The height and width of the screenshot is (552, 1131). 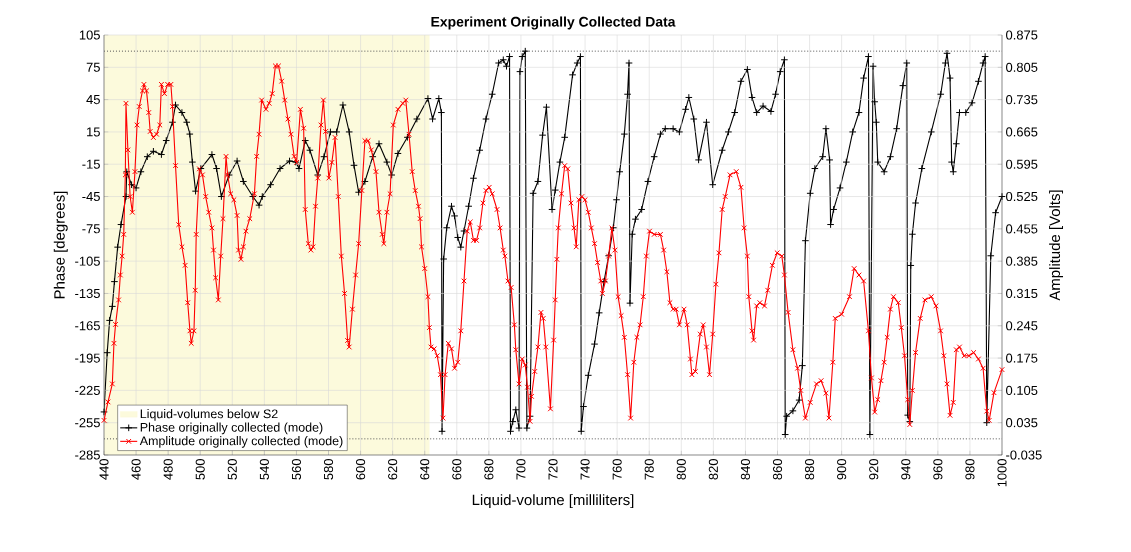 I want to click on y2-tick-label: 0.315, so click(x=1022, y=293).